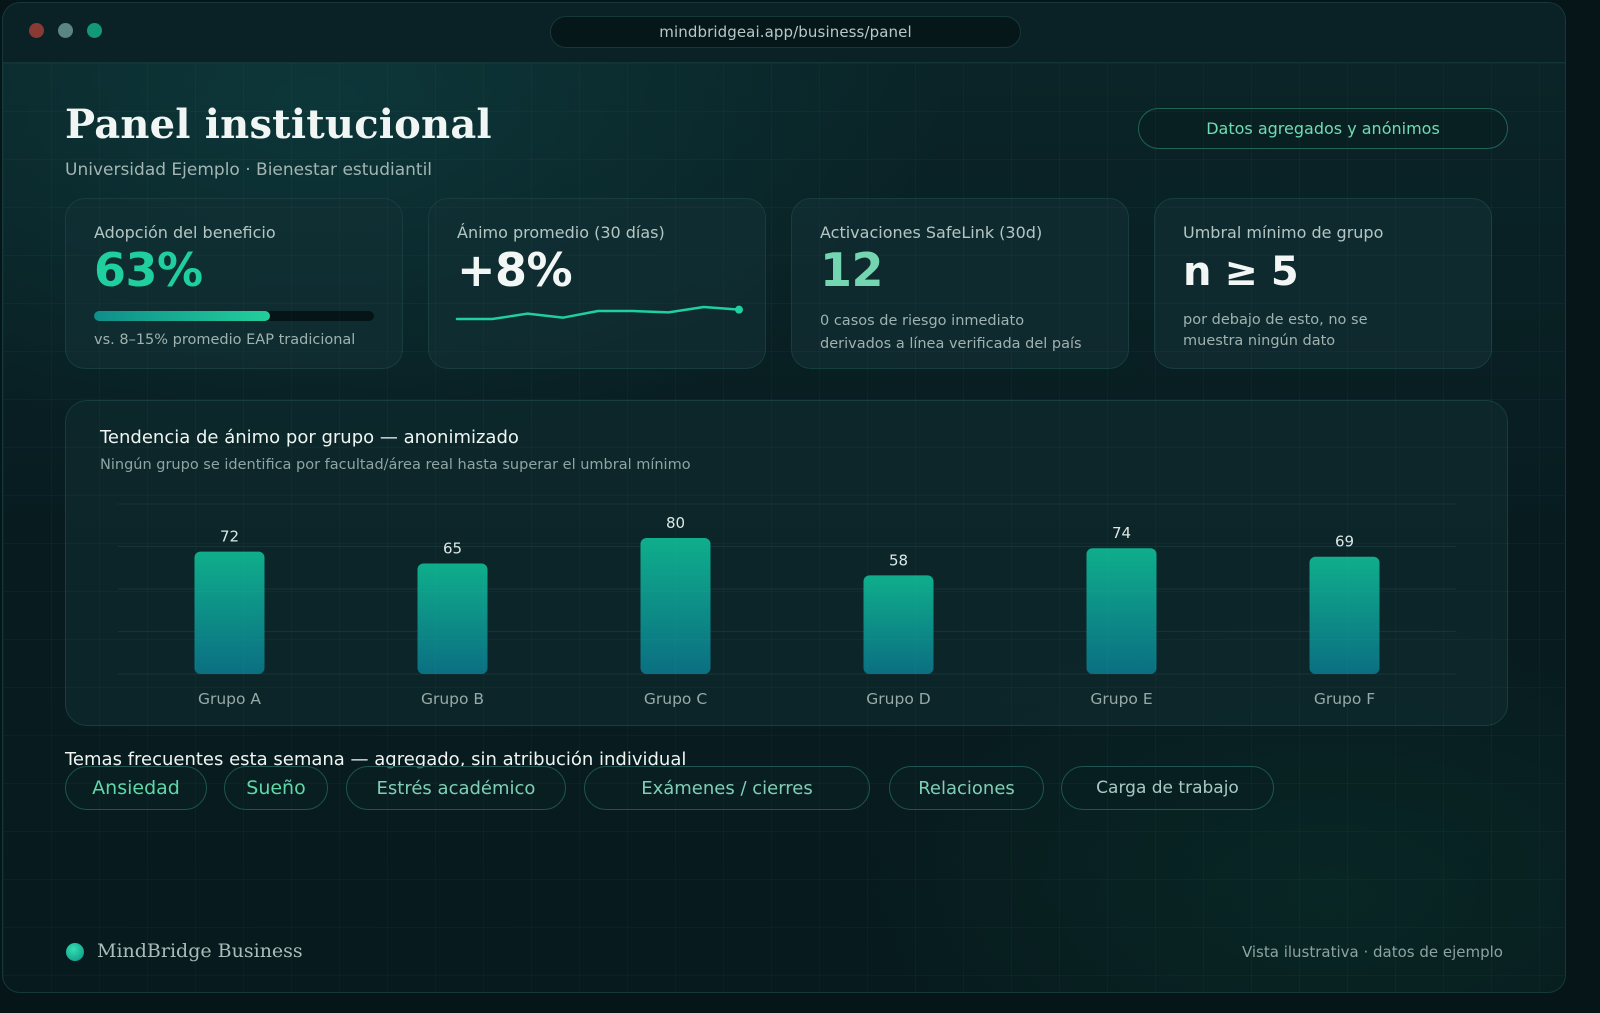 This screenshot has height=1013, width=1600. Describe the element at coordinates (1259, 341) in the screenshot. I see `threshold-note-line2: muestra ningún dato` at that location.